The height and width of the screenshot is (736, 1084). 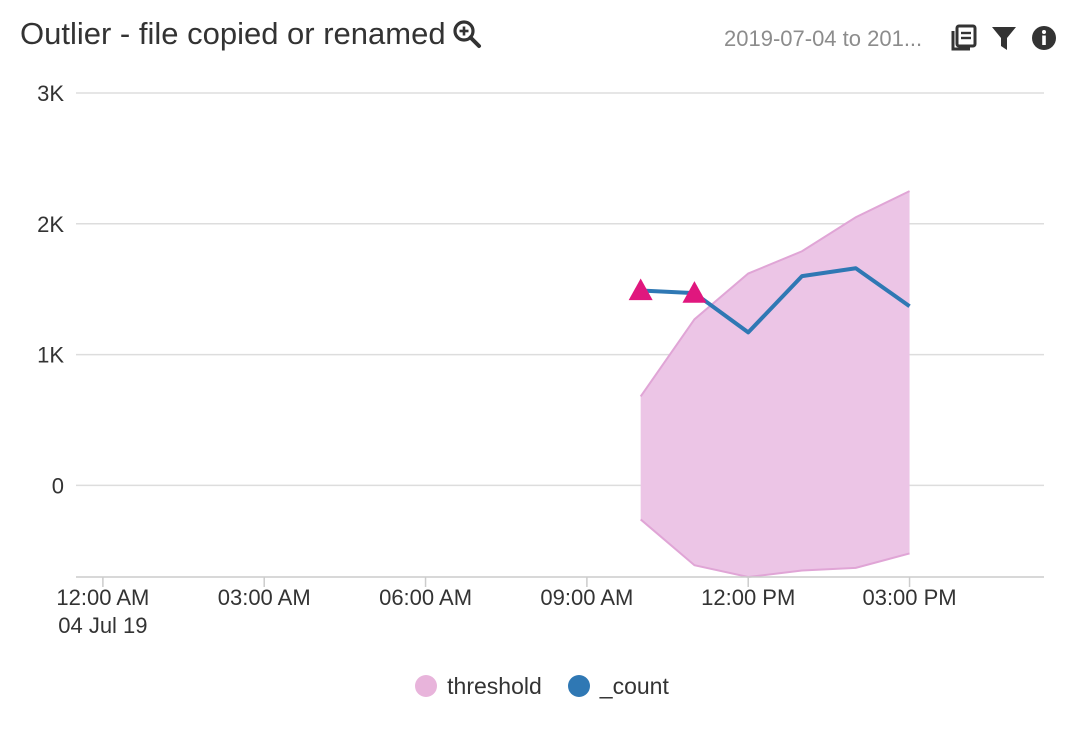 I want to click on x-tick-label: 12:00 AM, so click(x=102, y=597).